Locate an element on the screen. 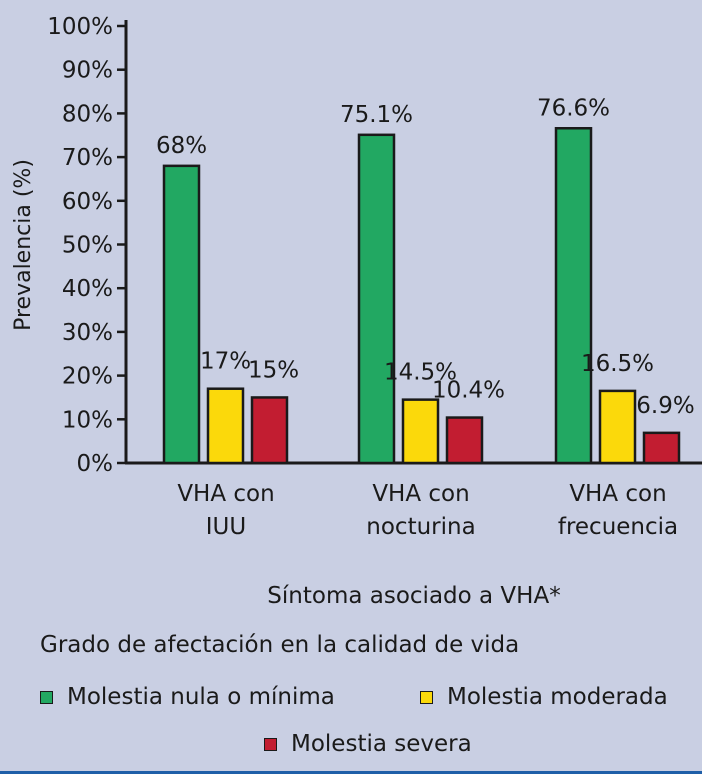  bar-data-label: 76.6% is located at coordinates (573, 108).